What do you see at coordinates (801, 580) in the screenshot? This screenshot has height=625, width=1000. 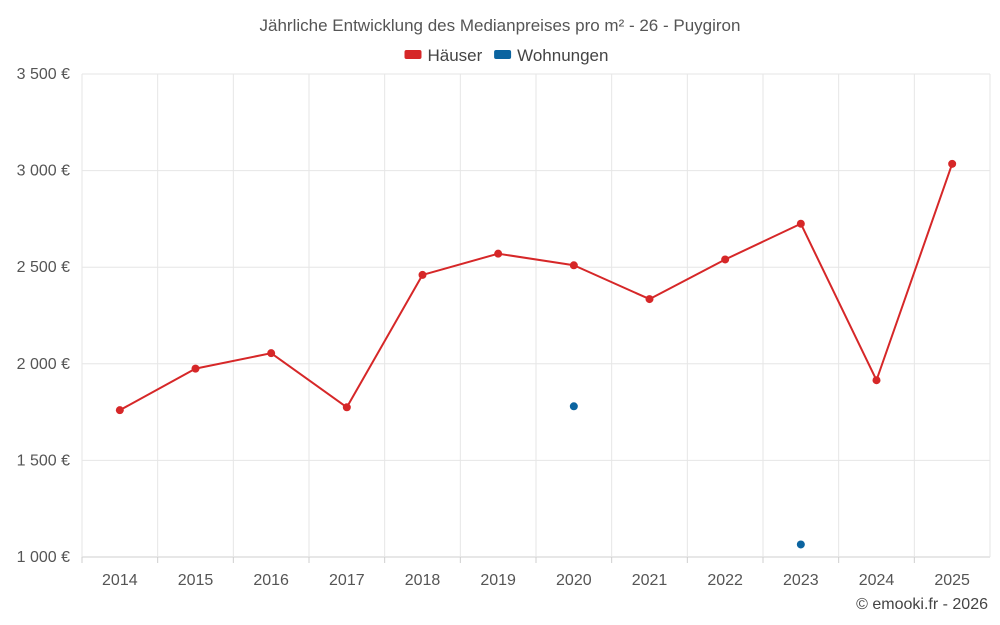 I see `x-tick-label: 2023` at bounding box center [801, 580].